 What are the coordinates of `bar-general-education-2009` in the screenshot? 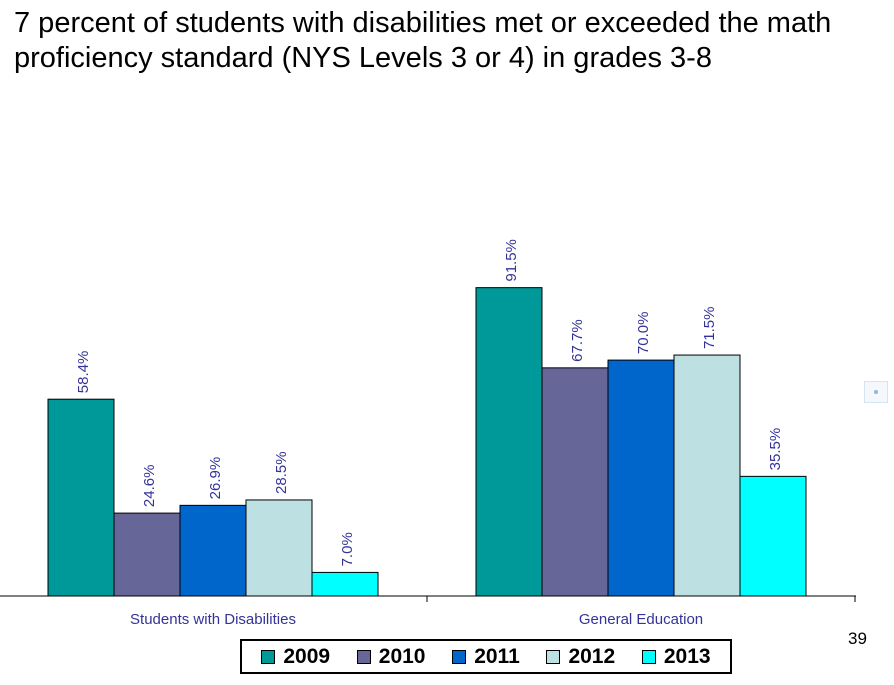 It's located at (509, 442).